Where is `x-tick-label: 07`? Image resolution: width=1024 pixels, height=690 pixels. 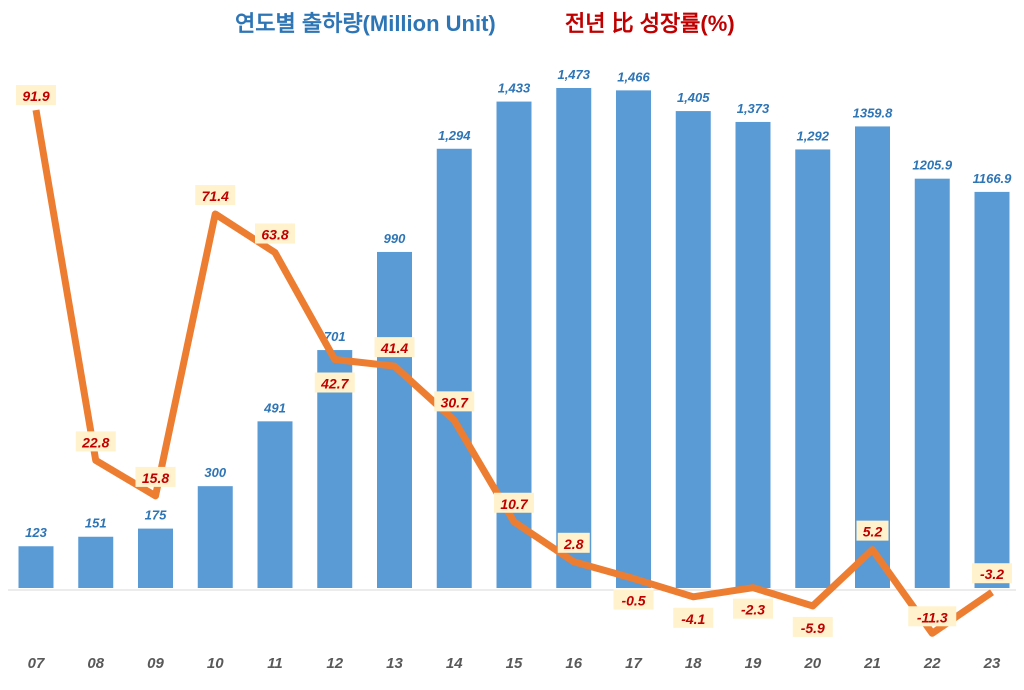
x-tick-label: 07 is located at coordinates (36, 663).